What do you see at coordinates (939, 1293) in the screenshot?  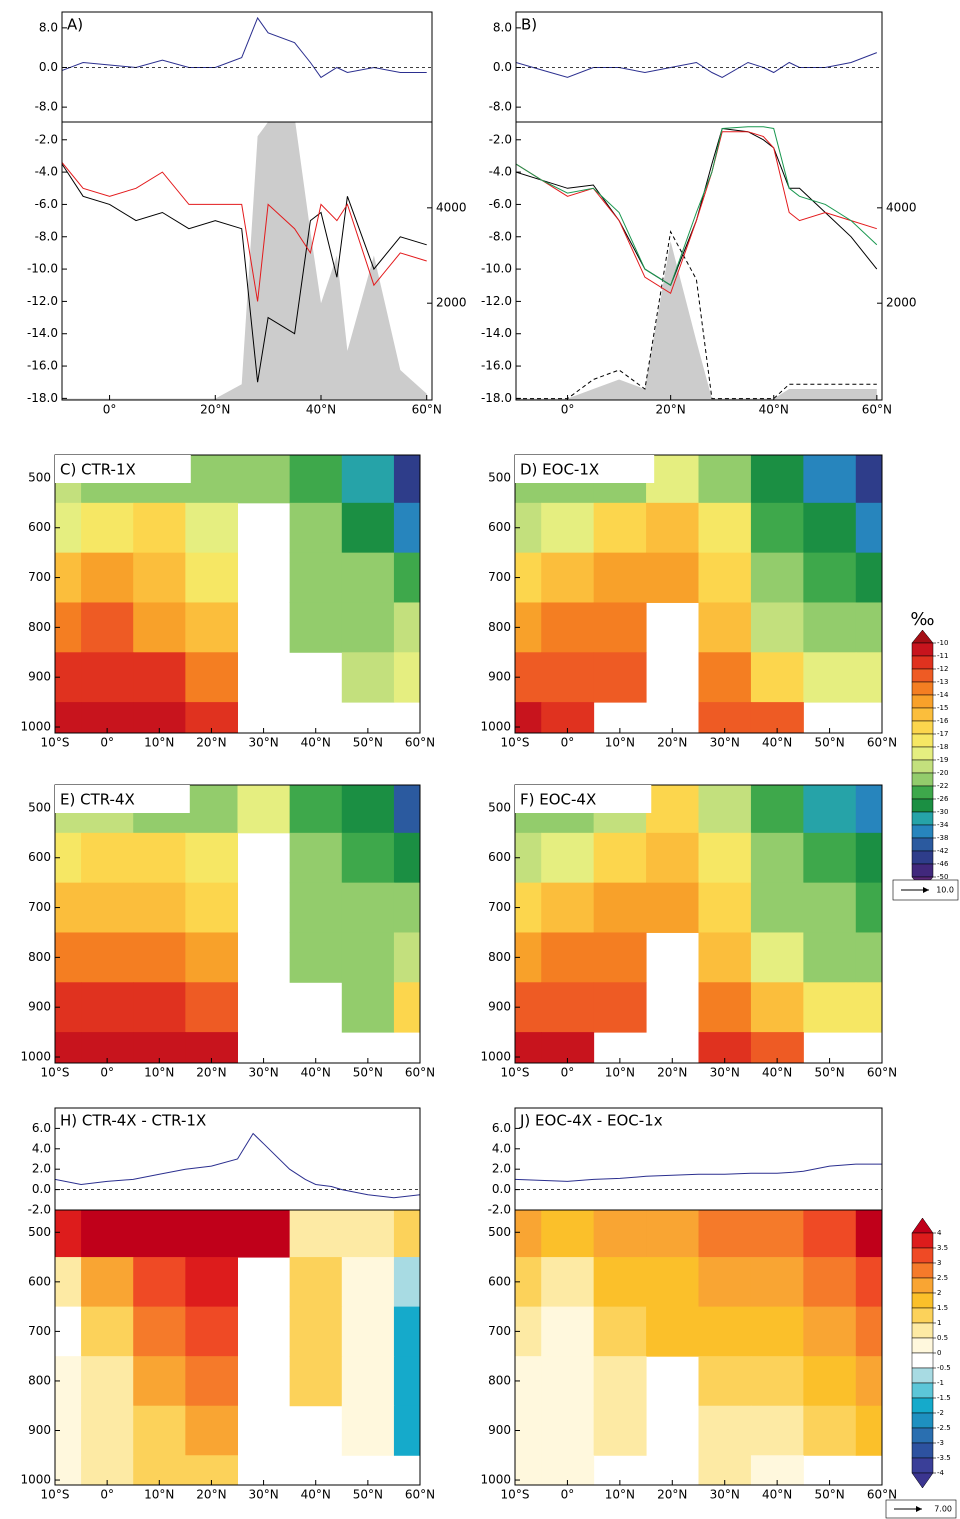 I see `colorbar-label: 2` at bounding box center [939, 1293].